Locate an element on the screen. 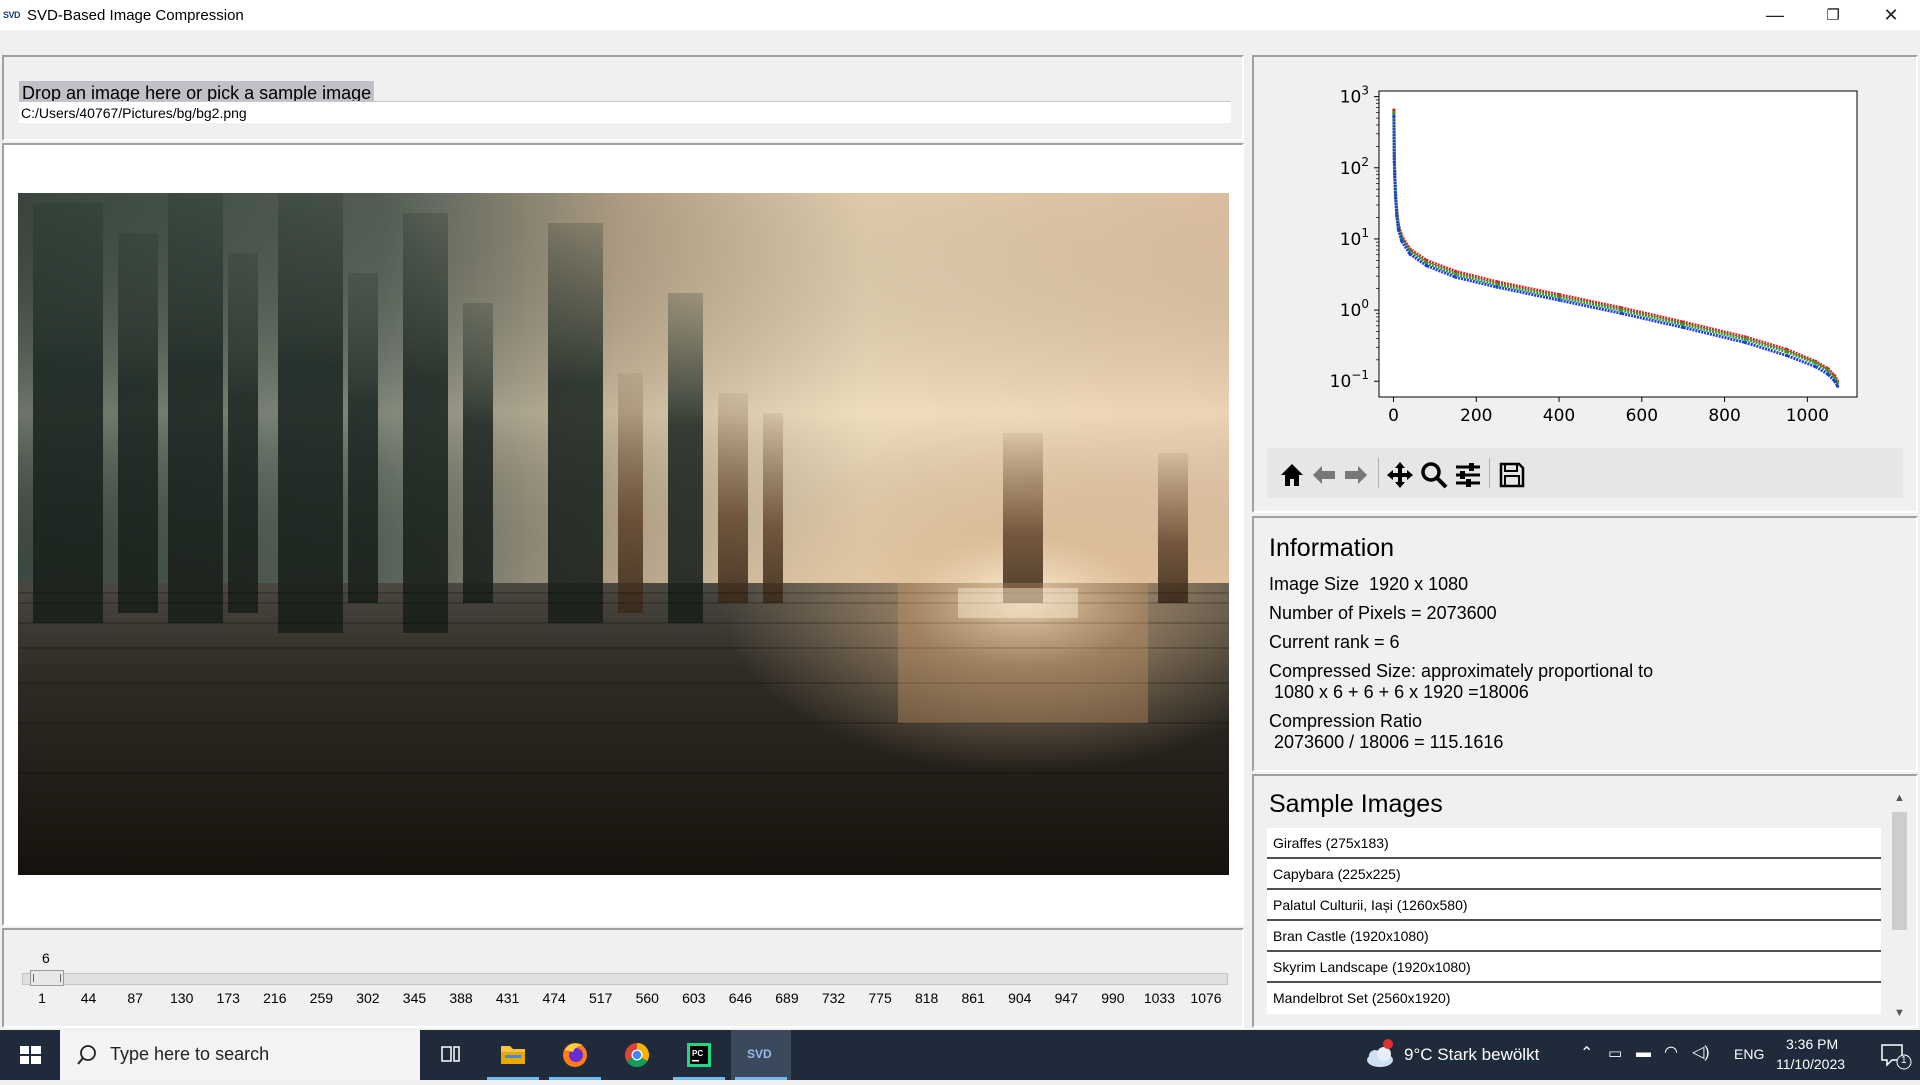 This screenshot has height=1085, width=1920. x-tick-label: 600 is located at coordinates (1642, 416).